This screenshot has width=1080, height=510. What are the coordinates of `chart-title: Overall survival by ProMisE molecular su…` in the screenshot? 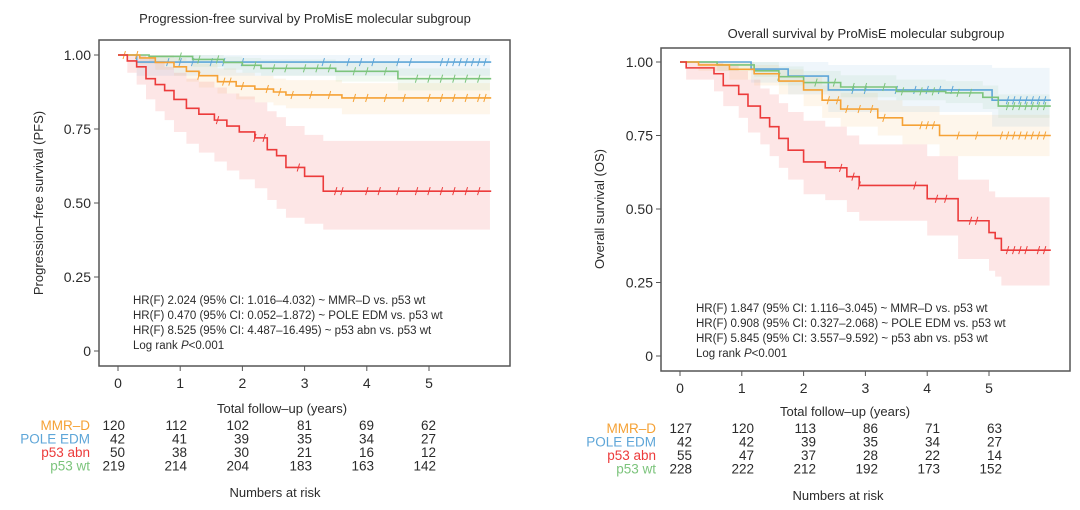 It's located at (866, 33).